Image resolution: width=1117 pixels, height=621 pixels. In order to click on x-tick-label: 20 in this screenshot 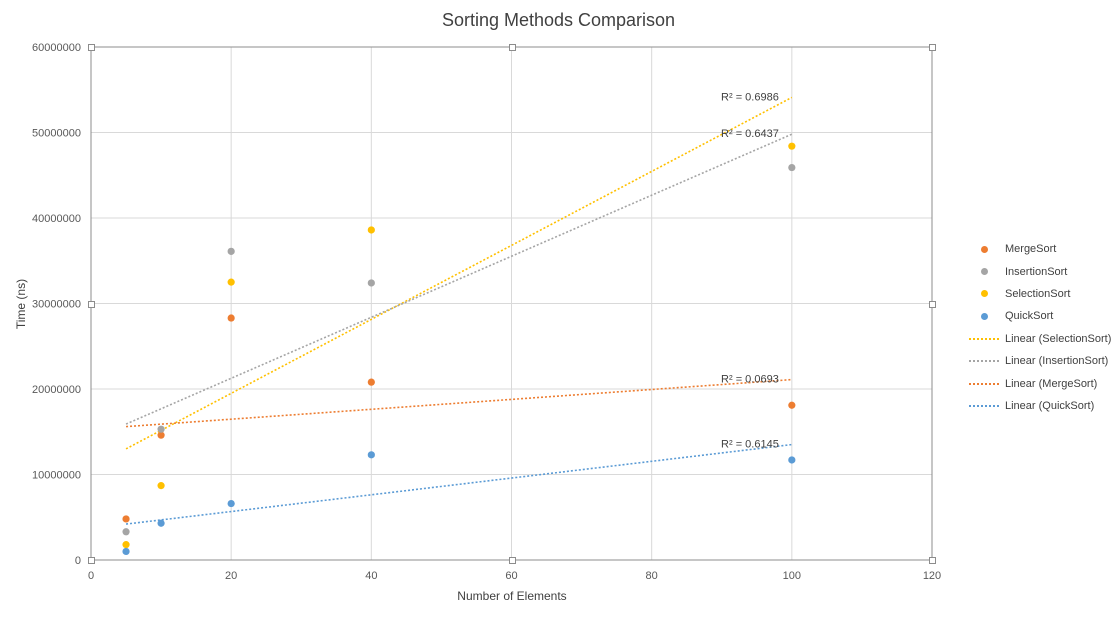, I will do `click(231, 576)`.